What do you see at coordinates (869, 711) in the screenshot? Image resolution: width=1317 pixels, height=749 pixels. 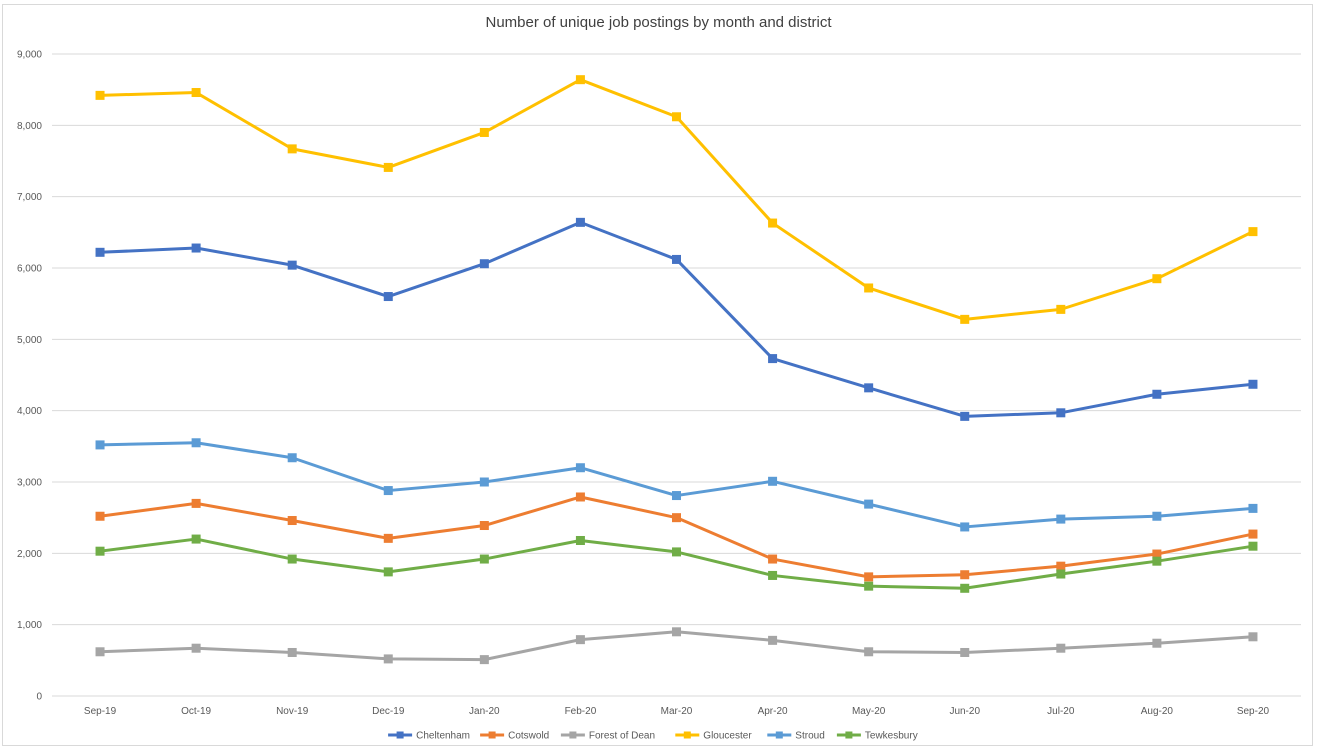 I see `x-tick-label: May-20` at bounding box center [869, 711].